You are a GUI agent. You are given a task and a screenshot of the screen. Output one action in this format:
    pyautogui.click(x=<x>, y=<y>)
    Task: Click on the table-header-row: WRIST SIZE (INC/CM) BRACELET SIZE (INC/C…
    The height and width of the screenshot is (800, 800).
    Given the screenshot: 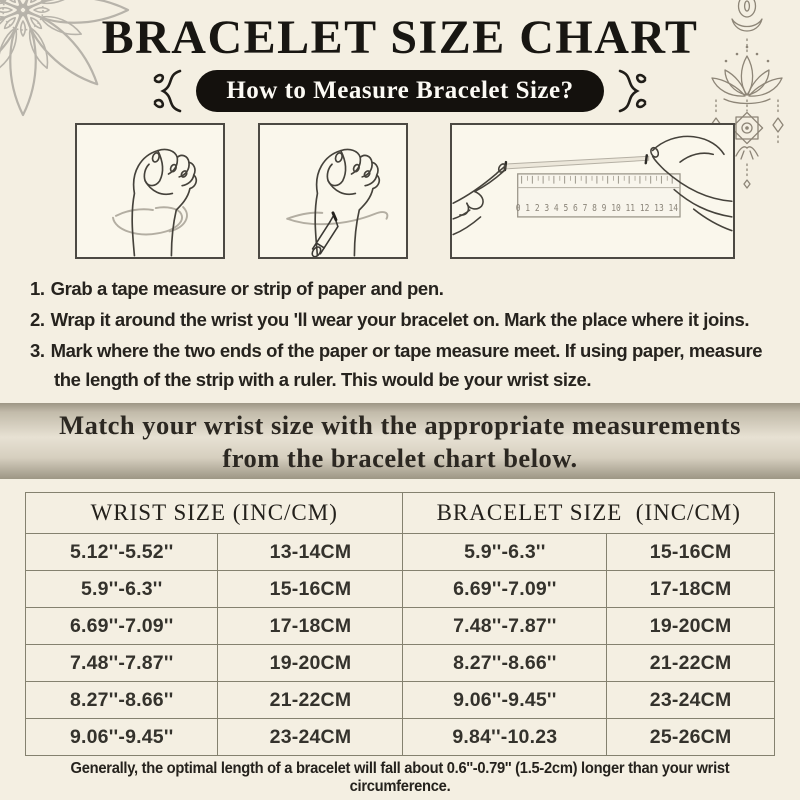 What is the action you would take?
    pyautogui.click(x=399, y=513)
    